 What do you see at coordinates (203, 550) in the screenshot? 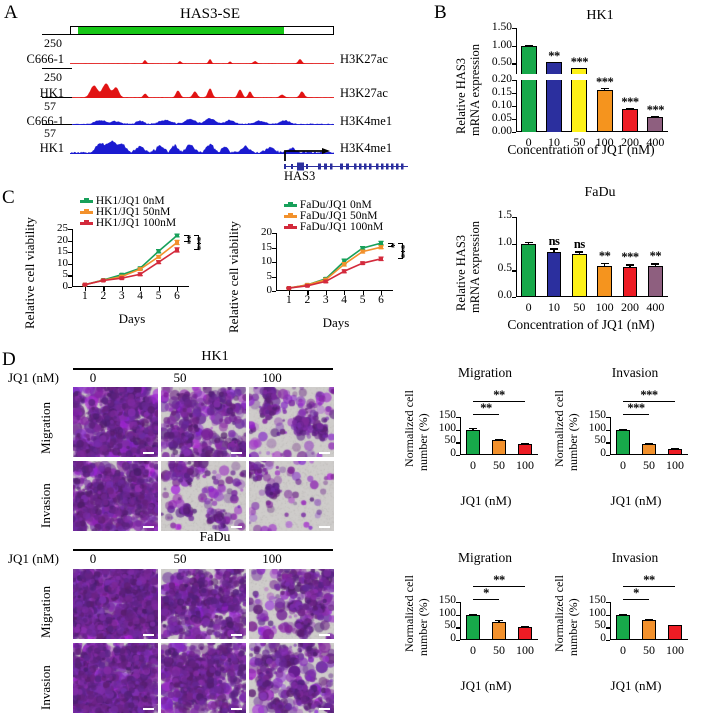
I see `group-rule-fadu` at bounding box center [203, 550].